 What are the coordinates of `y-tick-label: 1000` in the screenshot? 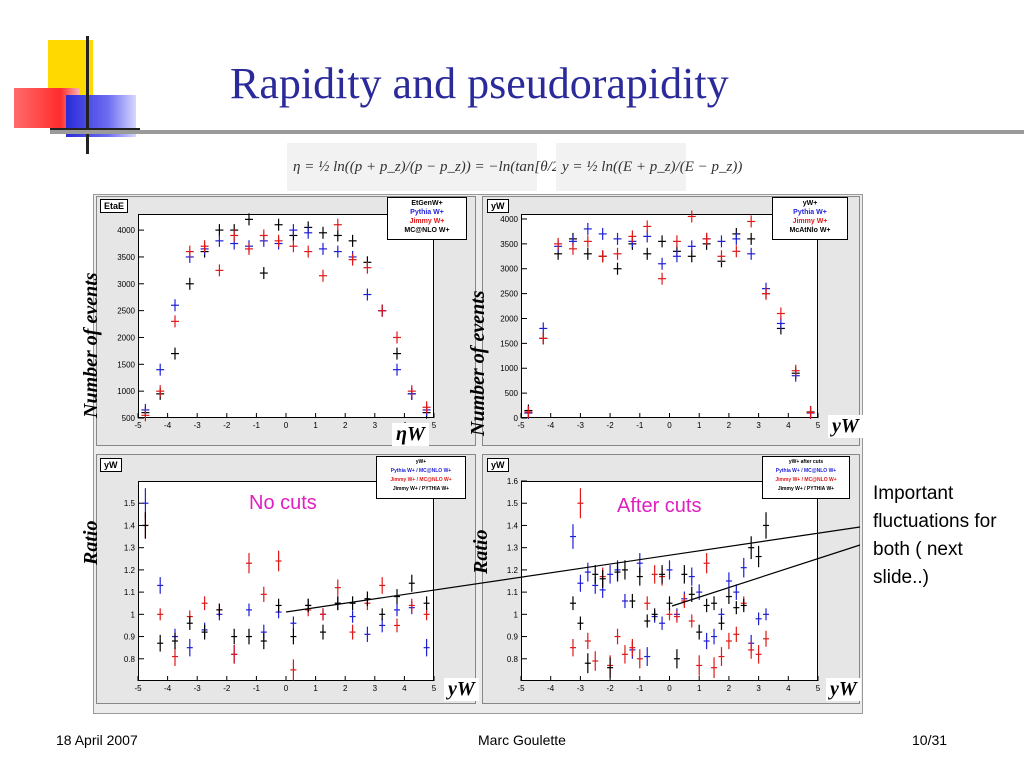 It's located at (126, 391).